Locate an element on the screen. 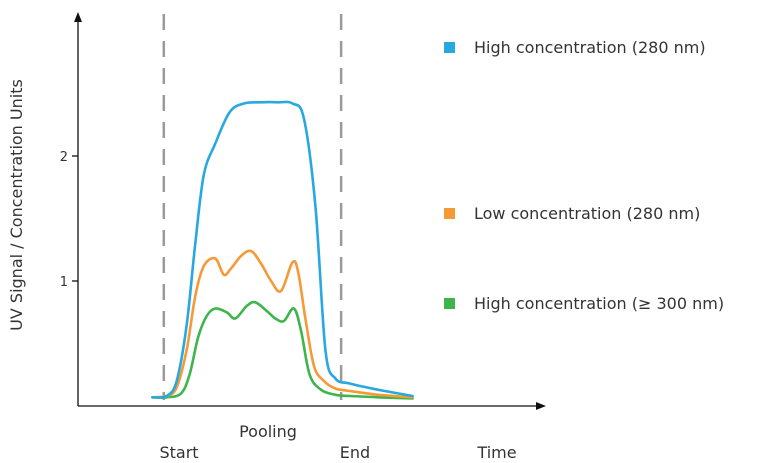 This screenshot has height=463, width=777. legend-label-low-280: Low concentration (280 nm) is located at coordinates (587, 213).